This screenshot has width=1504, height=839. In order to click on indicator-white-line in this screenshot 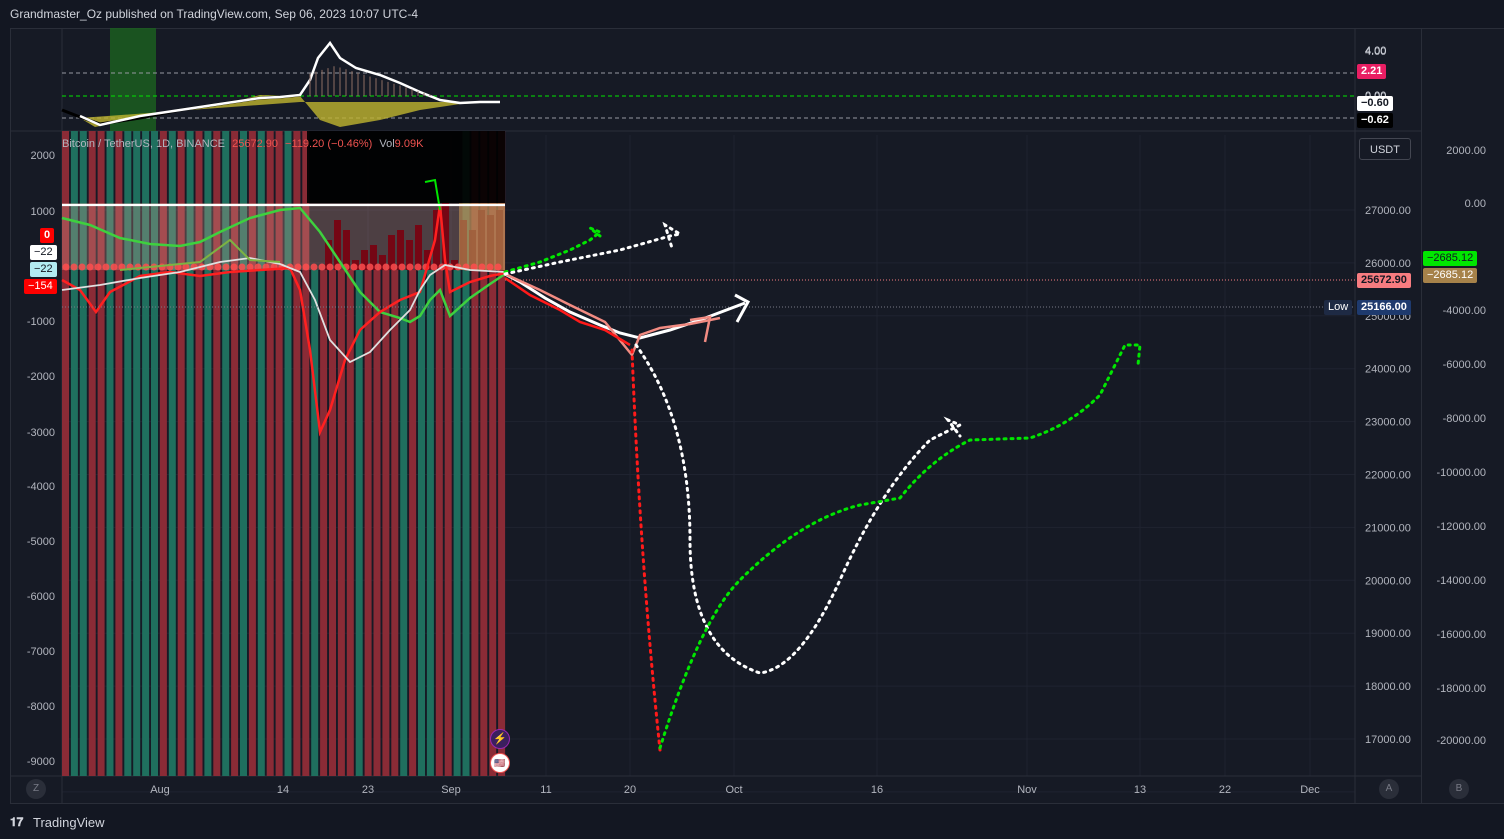, I will do `click(283, 310)`.